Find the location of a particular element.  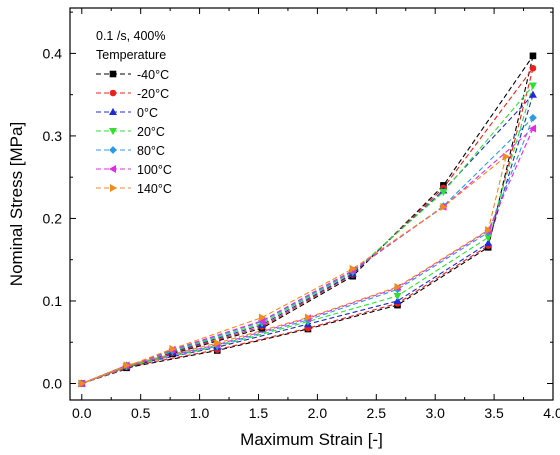

x-tick-labels: 0.0 0.5 1.0 1.5 2.0 2.5 3.0 3.5 4.0 is located at coordinates (316, 413).